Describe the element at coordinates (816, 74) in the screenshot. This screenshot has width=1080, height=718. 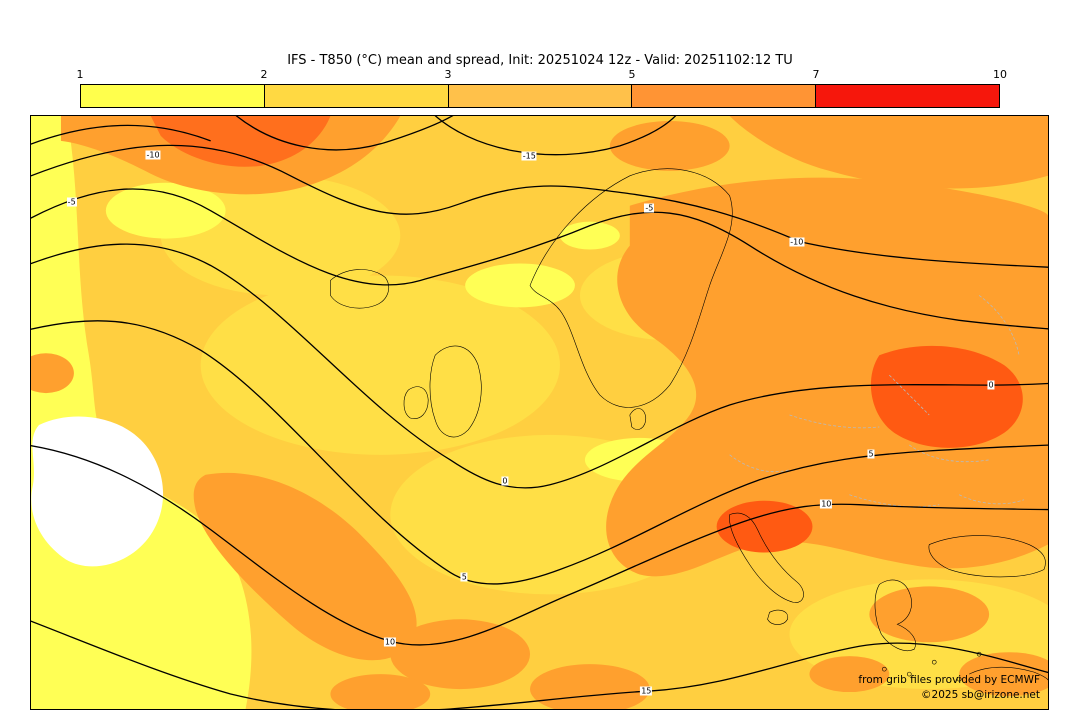
I see `colorbar-tick-label: 7` at that location.